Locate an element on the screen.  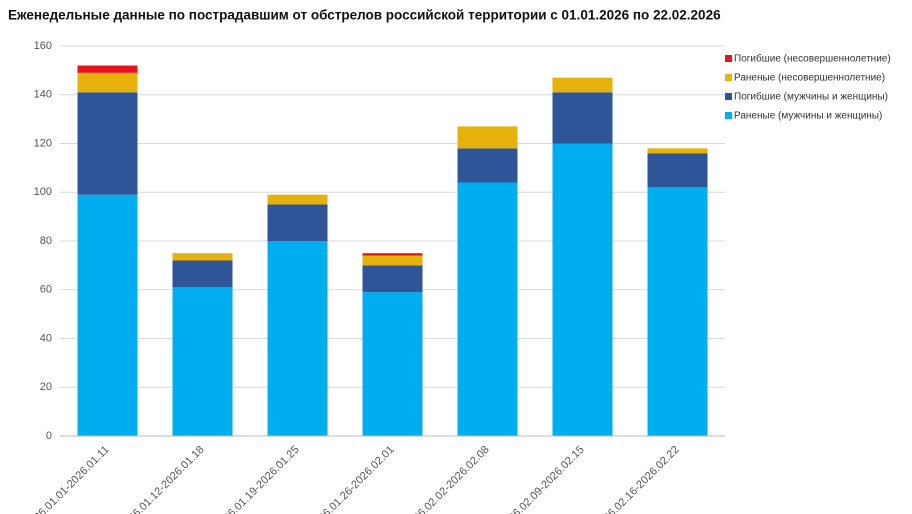
x-tick-label: 2026.02.09-2026.02.15 is located at coordinates (542, 479).